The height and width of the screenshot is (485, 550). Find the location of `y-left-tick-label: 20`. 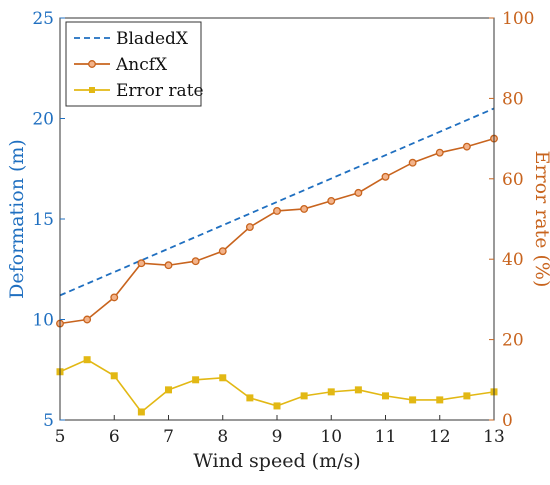

y-left-tick-label: 20 is located at coordinates (43, 120).